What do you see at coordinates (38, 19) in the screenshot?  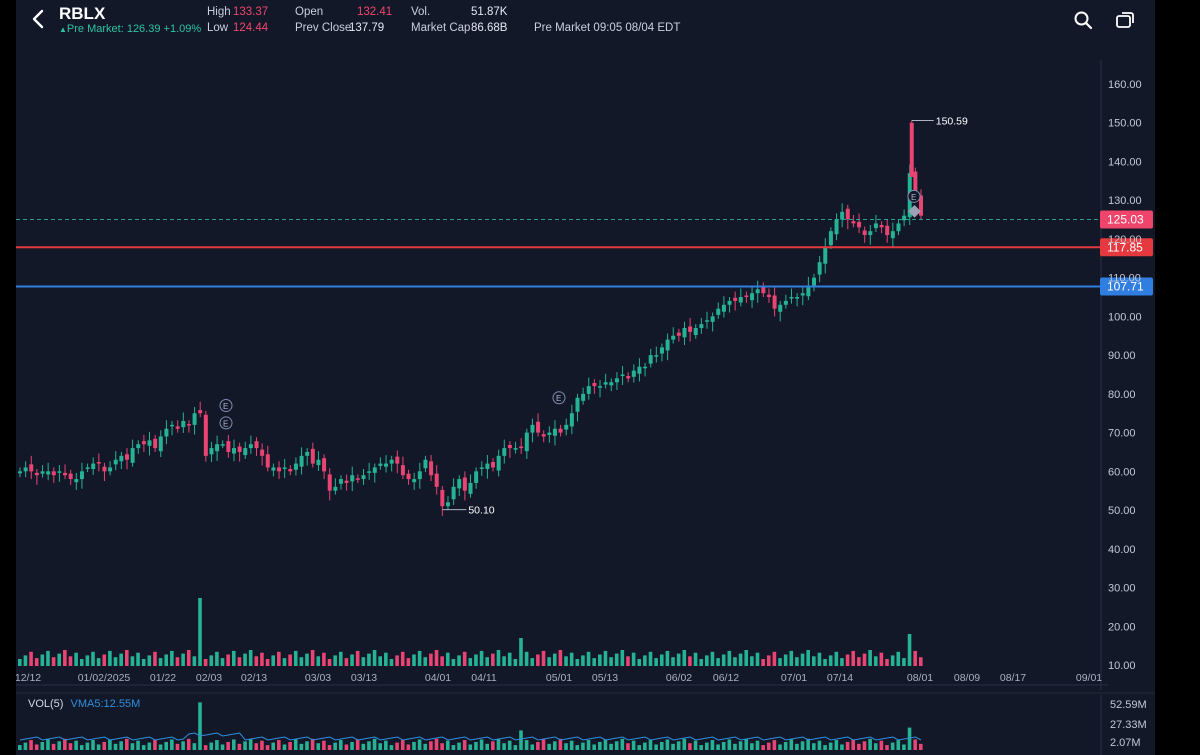 I see `back-arrow-icon` at bounding box center [38, 19].